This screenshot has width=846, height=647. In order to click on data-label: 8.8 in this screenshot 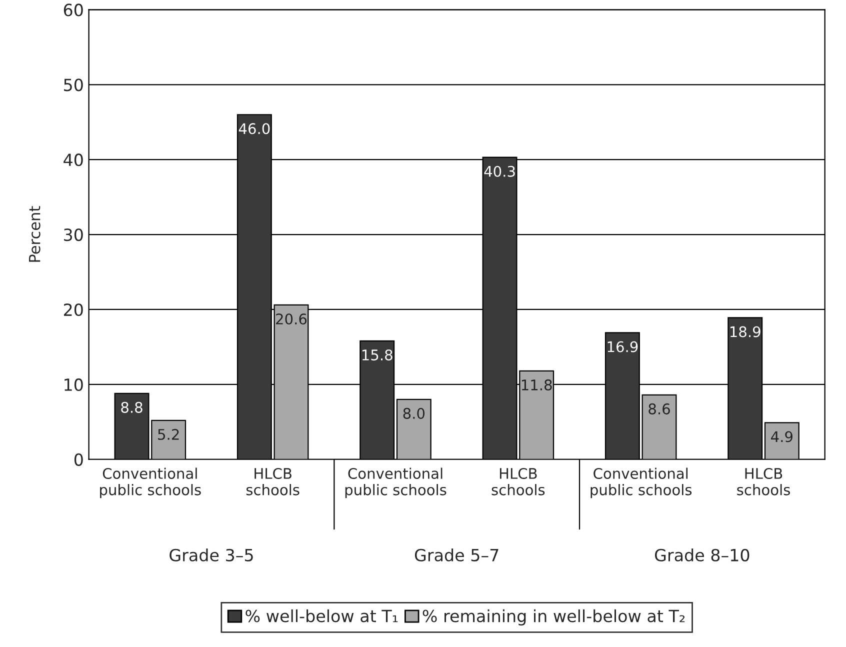, I will do `click(131, 407)`.